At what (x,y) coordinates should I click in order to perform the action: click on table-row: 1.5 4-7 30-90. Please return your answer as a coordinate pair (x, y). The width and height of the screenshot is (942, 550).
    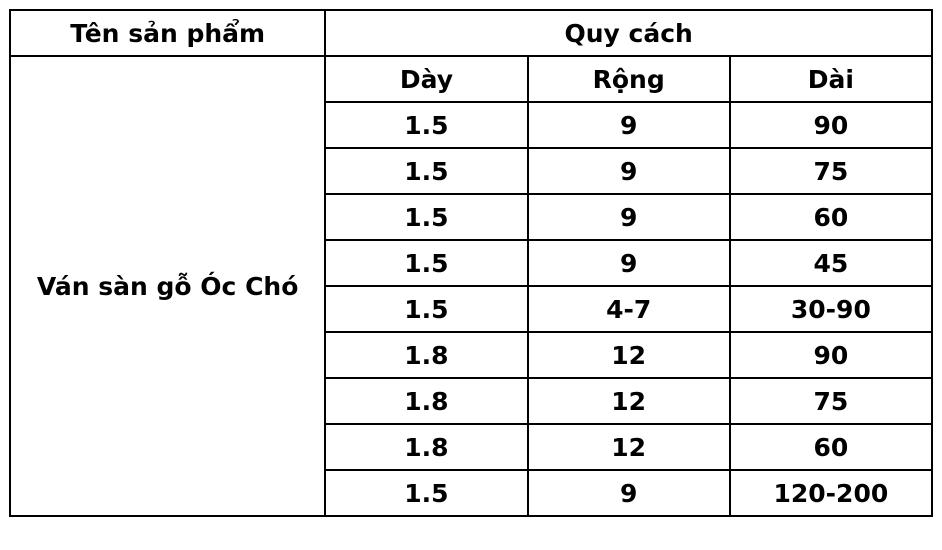
    Looking at the image, I should click on (472, 309).